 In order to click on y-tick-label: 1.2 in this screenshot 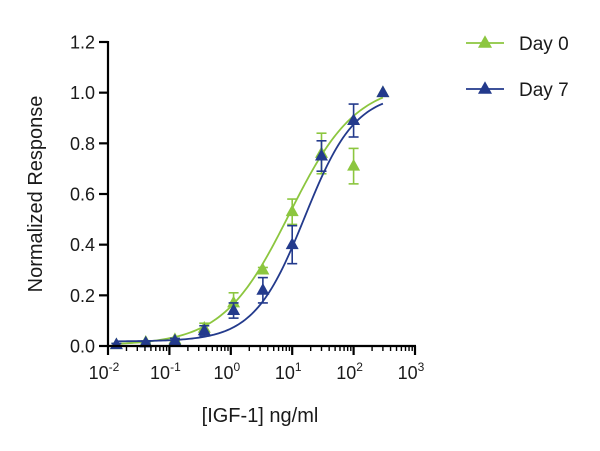, I will do `click(82, 43)`.